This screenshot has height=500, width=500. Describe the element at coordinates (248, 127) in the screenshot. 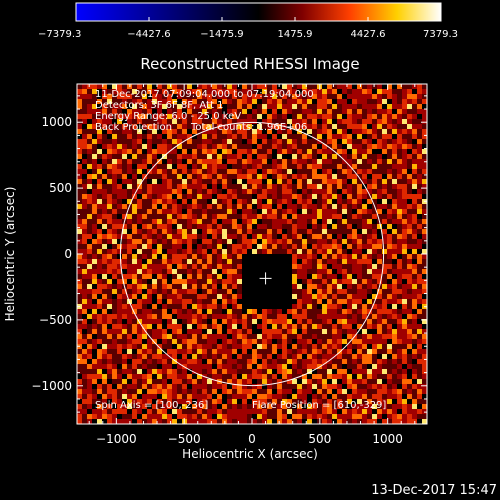

I see `annotation-counts: Total counts: 1.96E+06` at that location.